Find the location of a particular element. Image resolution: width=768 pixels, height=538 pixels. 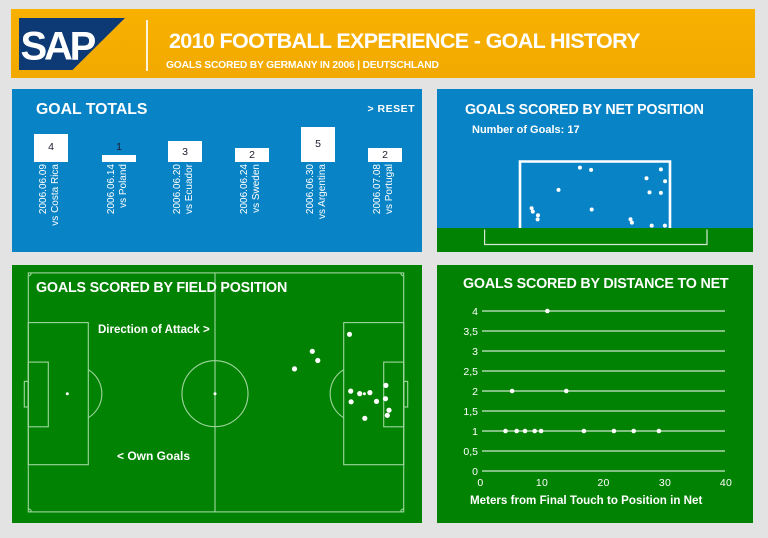

svg-text: 4 is located at coordinates (475, 312).